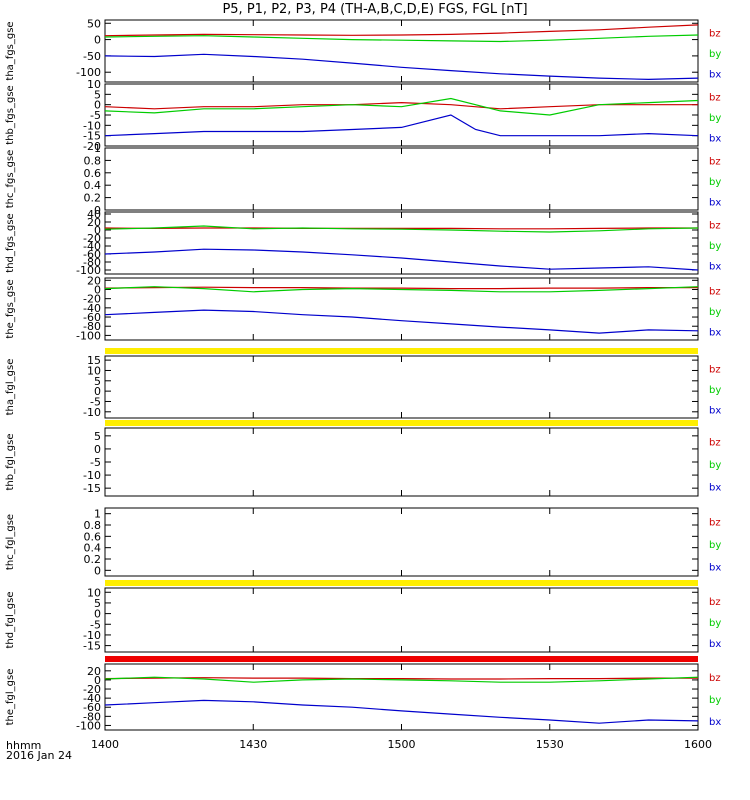 This screenshot has height=800, width=750. Describe the element at coordinates (92, 326) in the screenshot. I see `ytick-label-5-5: -80` at that location.